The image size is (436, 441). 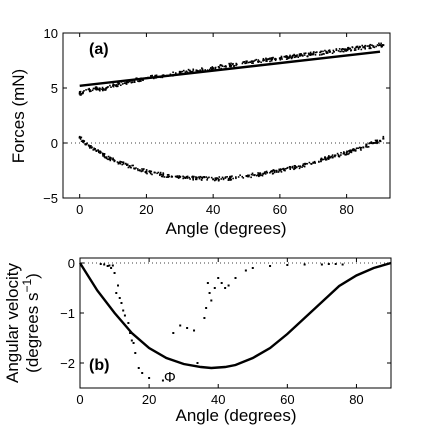 I want to click on panel-a-x-tick-label: 60, so click(x=280, y=209).